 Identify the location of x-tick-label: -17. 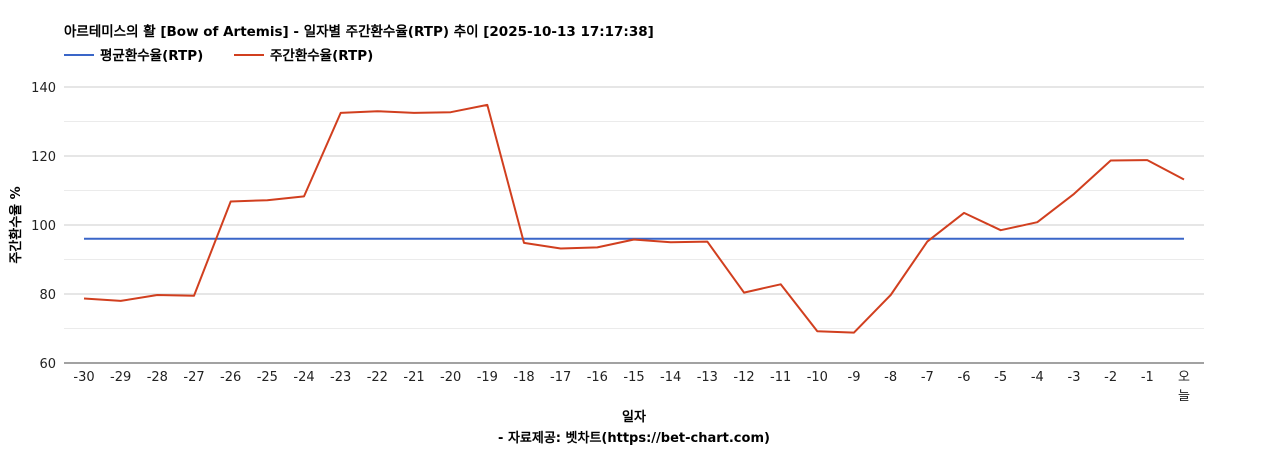
(560, 377).